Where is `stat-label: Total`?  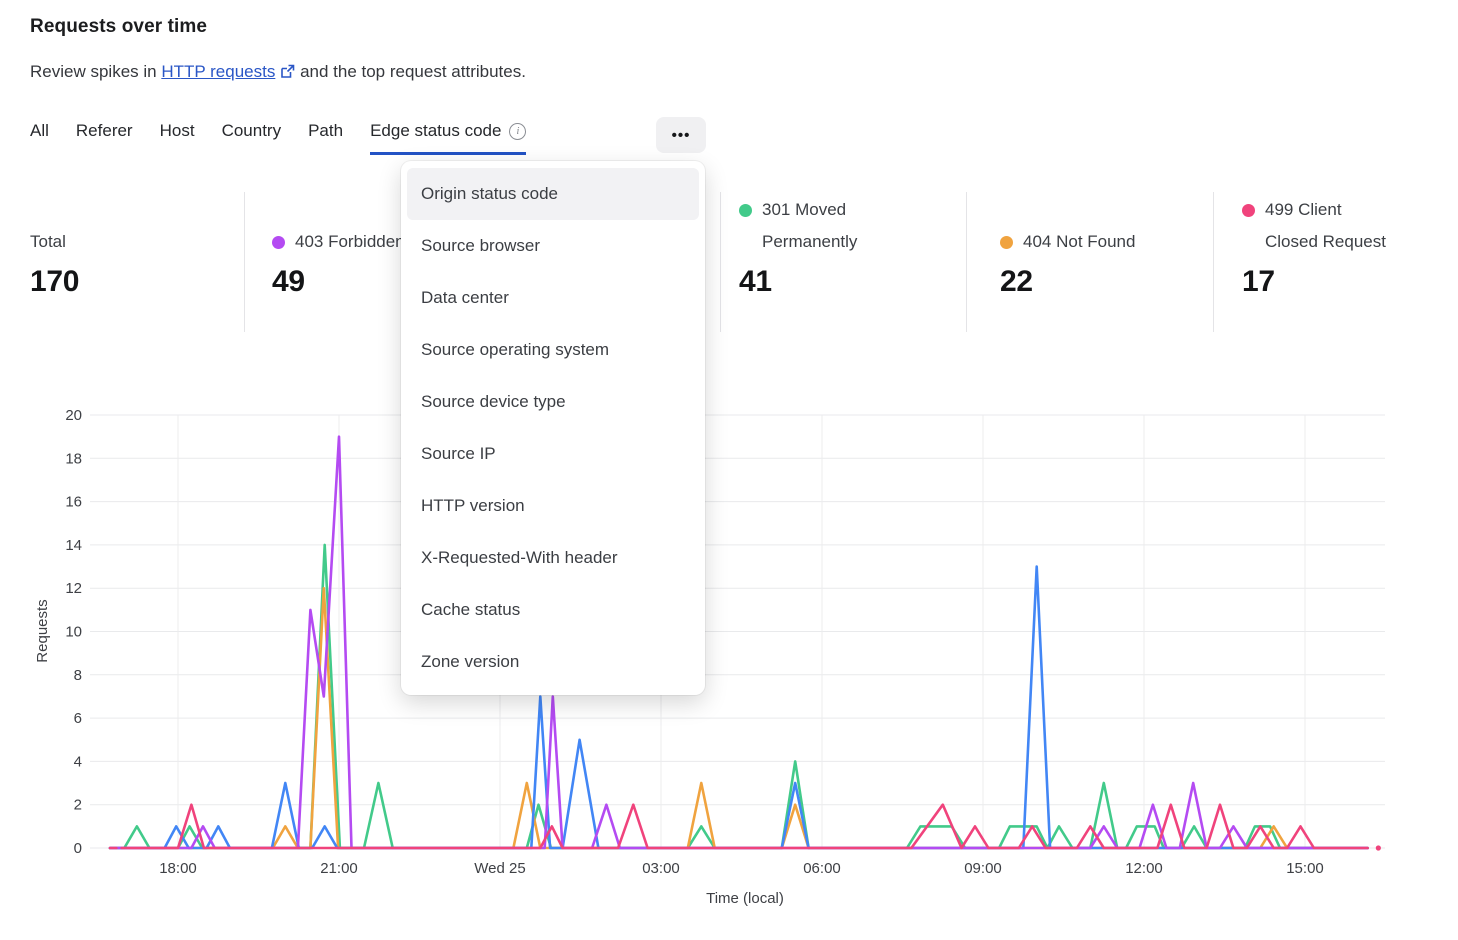 stat-label: Total is located at coordinates (54, 242).